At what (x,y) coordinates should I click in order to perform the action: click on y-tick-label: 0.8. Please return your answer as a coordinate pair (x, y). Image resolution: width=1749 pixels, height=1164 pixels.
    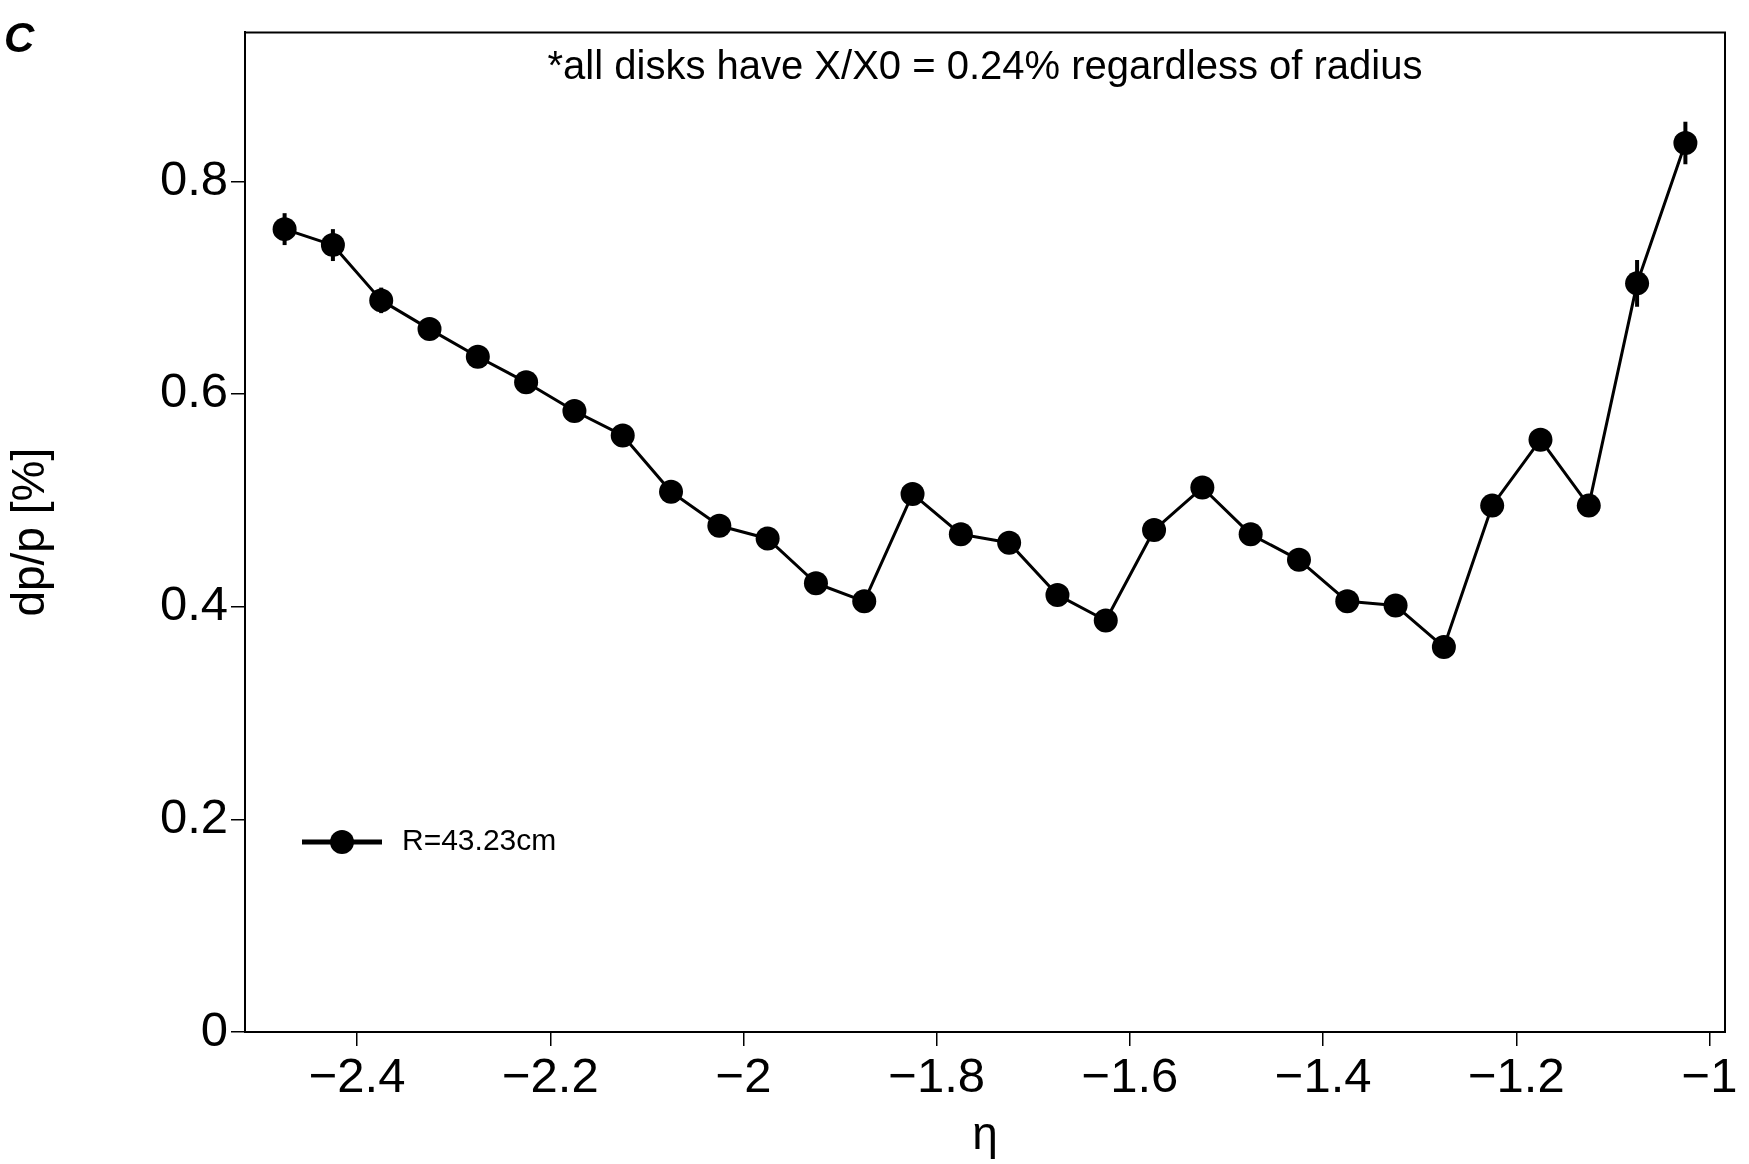
    Looking at the image, I should click on (193, 177).